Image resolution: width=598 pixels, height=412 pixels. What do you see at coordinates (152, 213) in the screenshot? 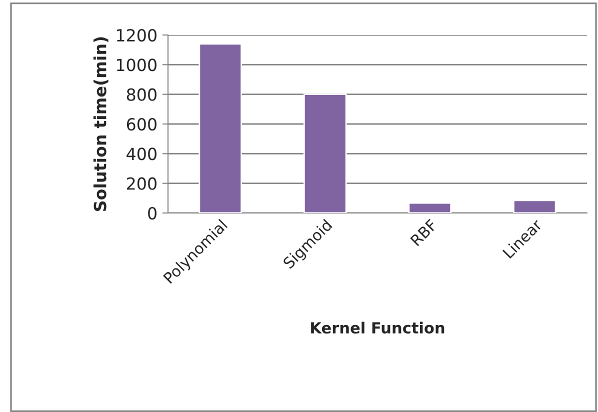
I see `y-tick-label: 0` at bounding box center [152, 213].